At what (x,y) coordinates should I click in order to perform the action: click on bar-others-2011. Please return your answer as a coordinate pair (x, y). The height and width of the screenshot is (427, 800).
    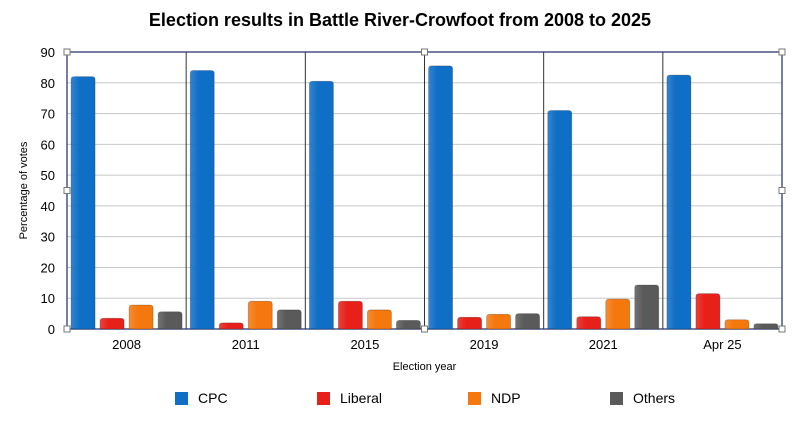
    Looking at the image, I should click on (289, 319).